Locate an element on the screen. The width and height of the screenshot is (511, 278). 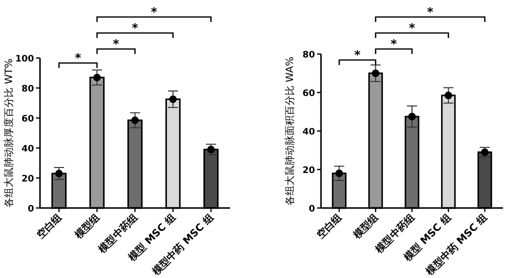
y-axis-title: 各组大鼠肺动脉面积百分比 WA% is located at coordinates (290, 131).